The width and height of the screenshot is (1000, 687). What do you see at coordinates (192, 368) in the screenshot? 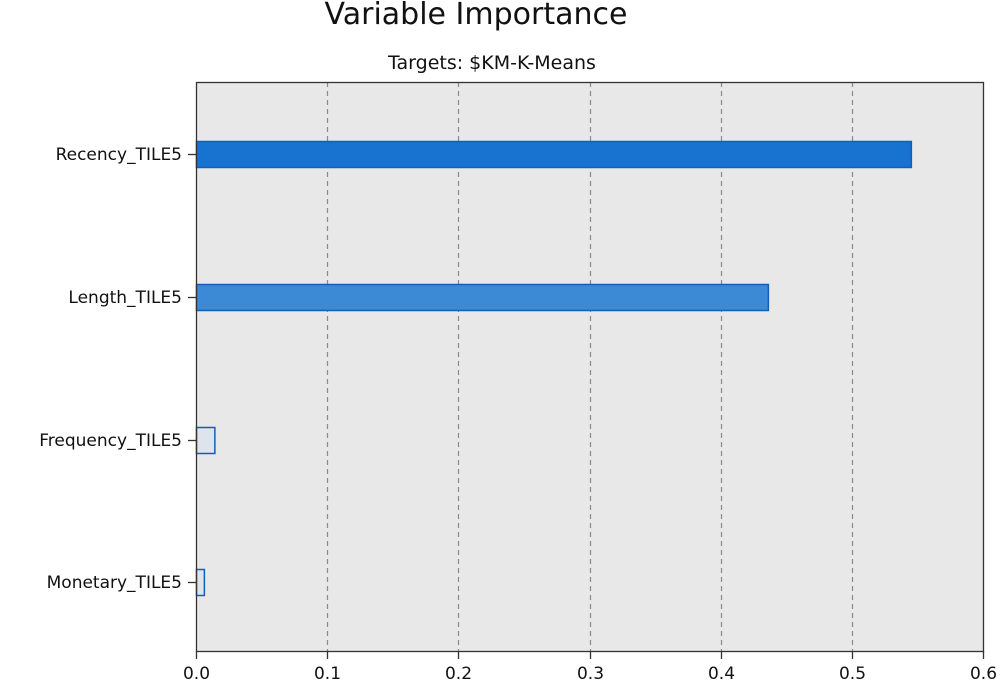
I see `y-axis-ticks` at bounding box center [192, 368].